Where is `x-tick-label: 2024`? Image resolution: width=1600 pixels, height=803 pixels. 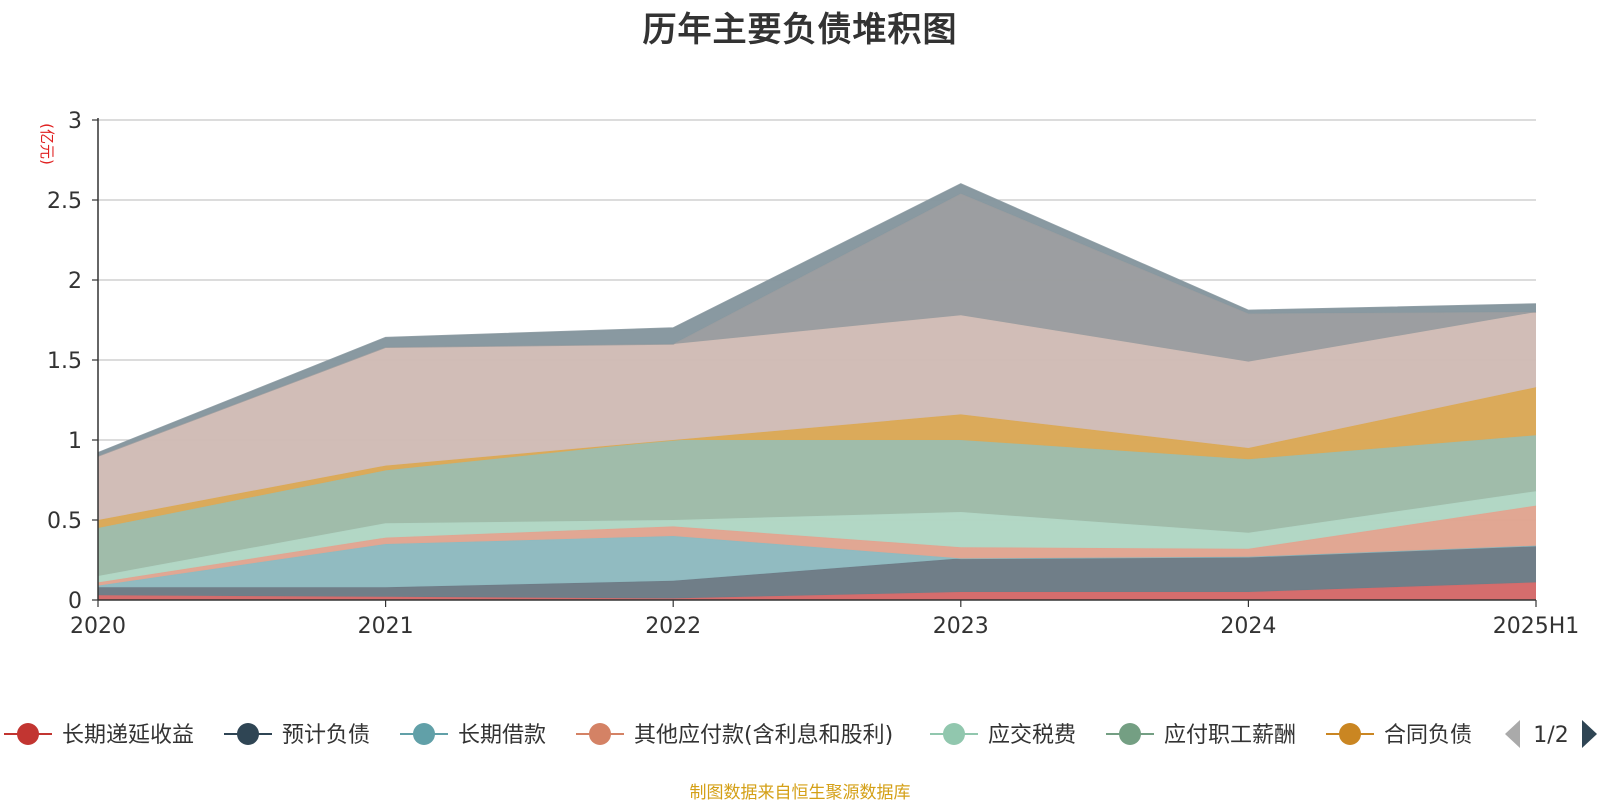
x-tick-label: 2024 is located at coordinates (1248, 626).